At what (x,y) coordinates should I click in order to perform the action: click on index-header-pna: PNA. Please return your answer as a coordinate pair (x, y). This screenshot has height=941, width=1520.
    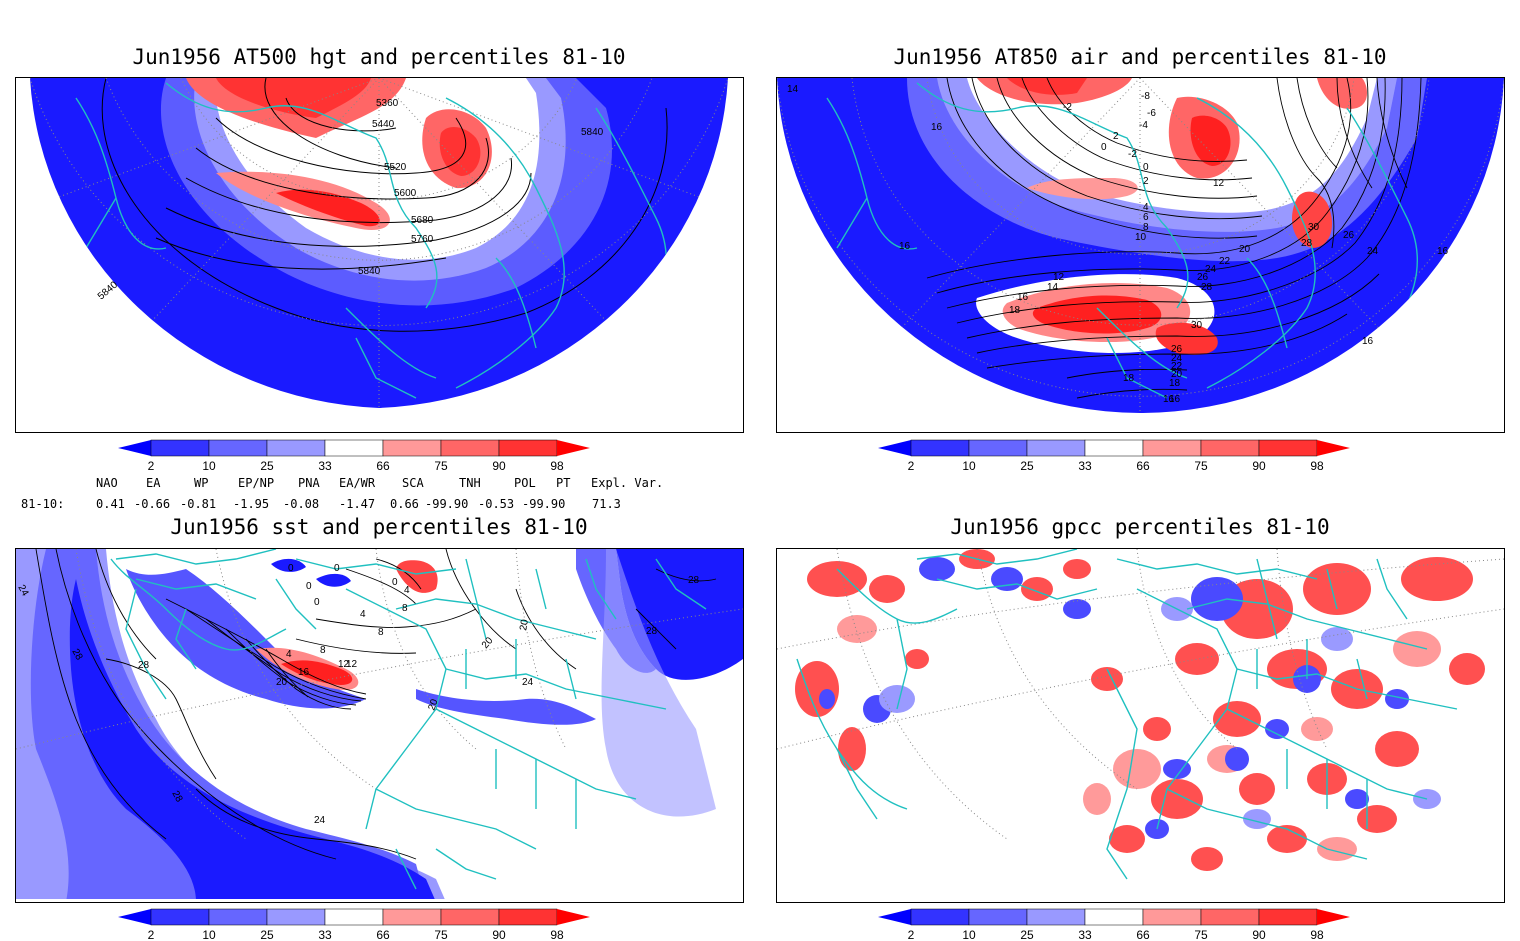
    Looking at the image, I should click on (309, 483).